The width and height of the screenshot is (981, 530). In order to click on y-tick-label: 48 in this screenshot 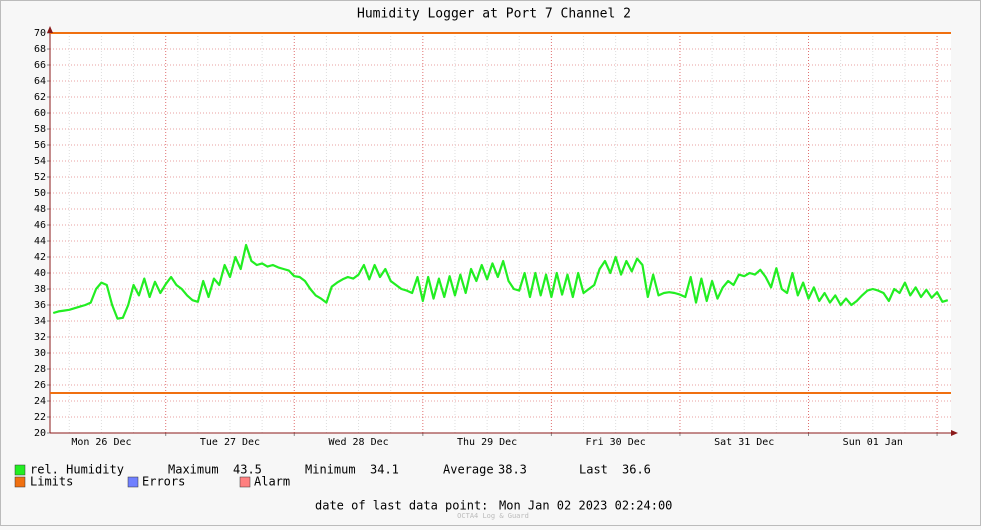, I will do `click(40, 209)`.